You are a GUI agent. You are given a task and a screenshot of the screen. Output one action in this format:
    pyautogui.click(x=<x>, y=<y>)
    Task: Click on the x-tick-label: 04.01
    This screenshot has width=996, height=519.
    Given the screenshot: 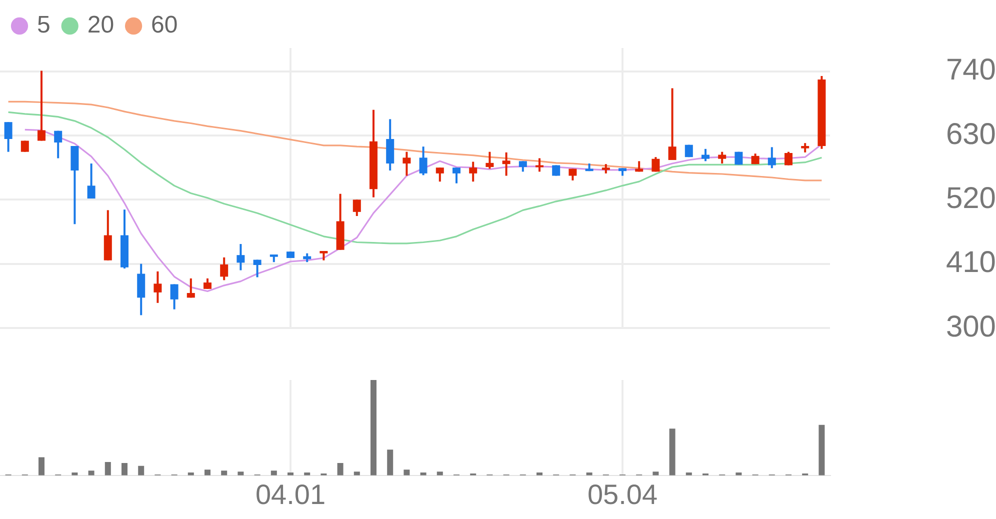 What is the action you would take?
    pyautogui.click(x=290, y=494)
    